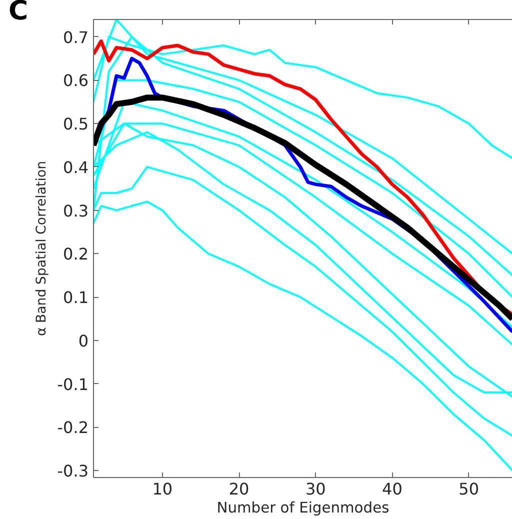 The image size is (512, 519). Describe the element at coordinates (76, 80) in the screenshot. I see `y-tick-label: 0.6` at that location.